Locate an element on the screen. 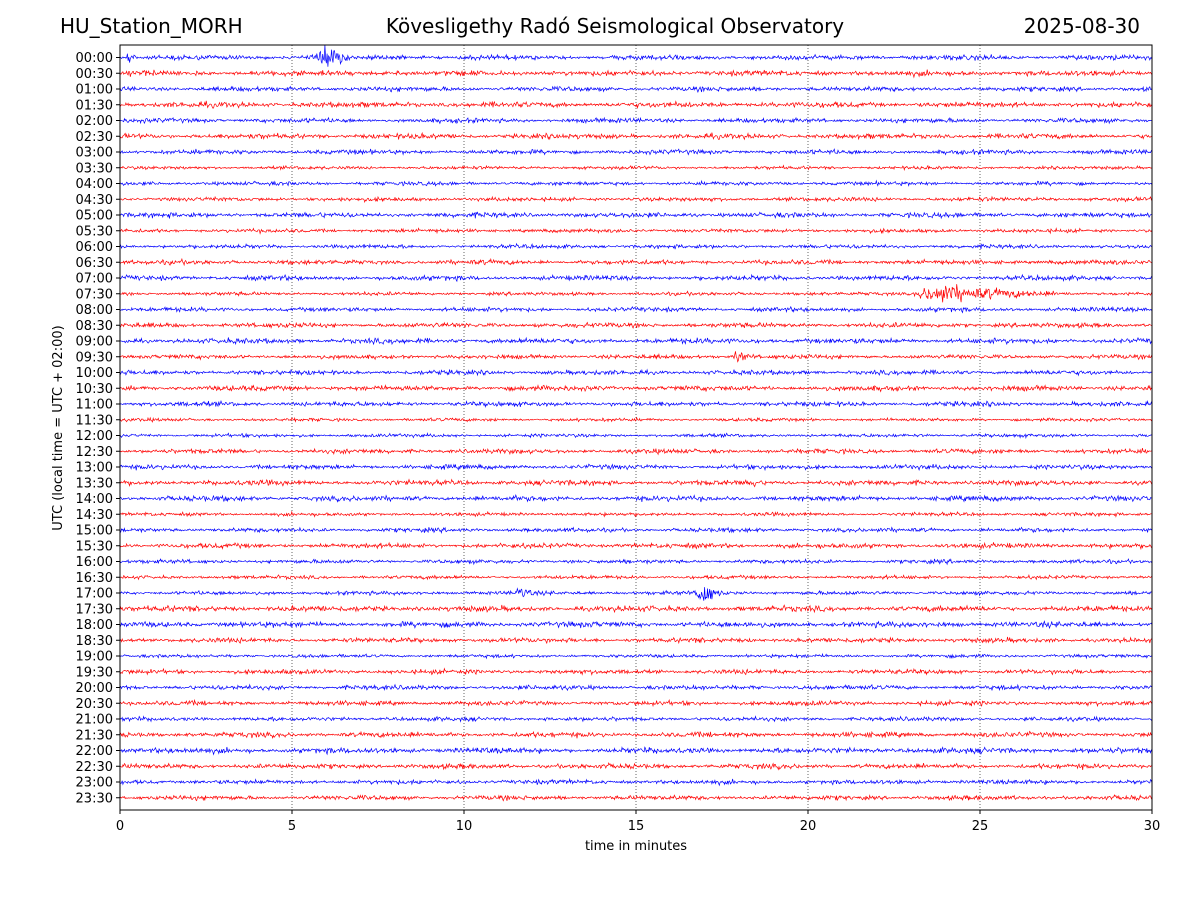 The width and height of the screenshot is (1200, 900). x-tick-label: 30 is located at coordinates (1152, 826).